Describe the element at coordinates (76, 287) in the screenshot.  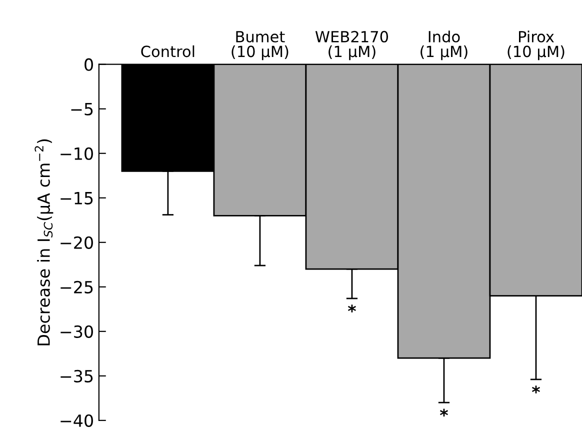
I see `y-tick-label: −25` at that location.